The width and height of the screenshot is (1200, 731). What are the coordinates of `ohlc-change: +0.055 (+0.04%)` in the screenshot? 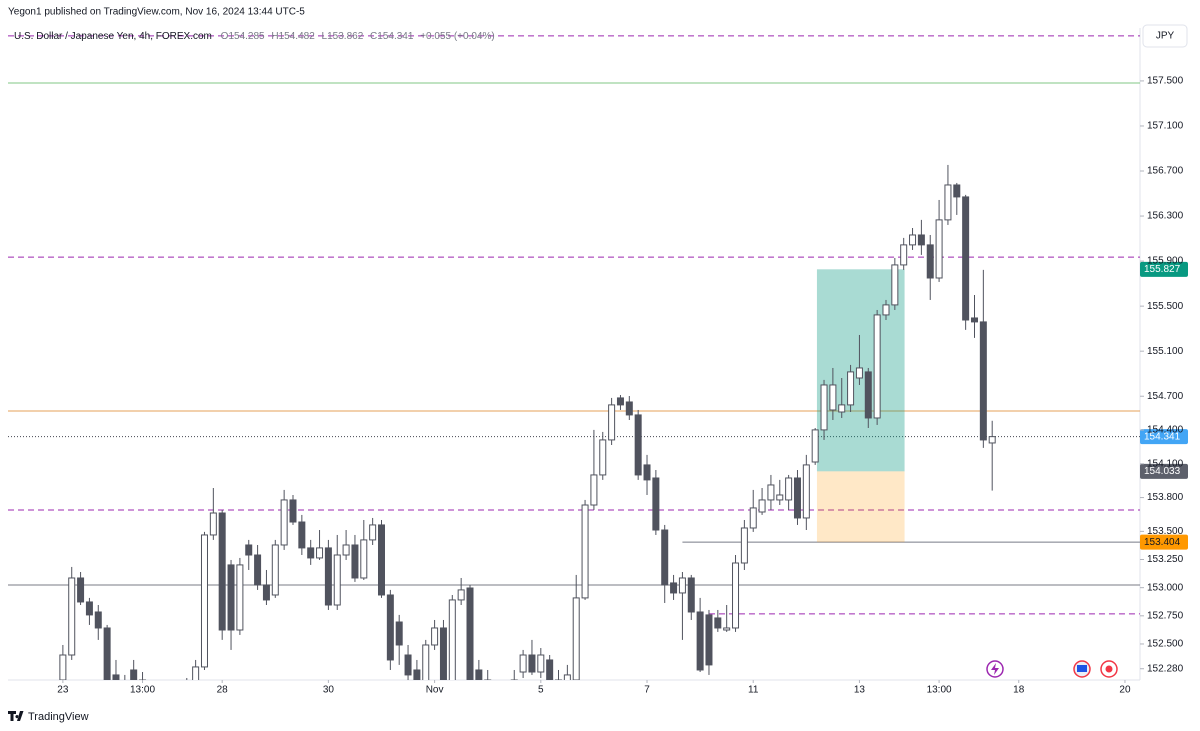 It's located at (457, 36).